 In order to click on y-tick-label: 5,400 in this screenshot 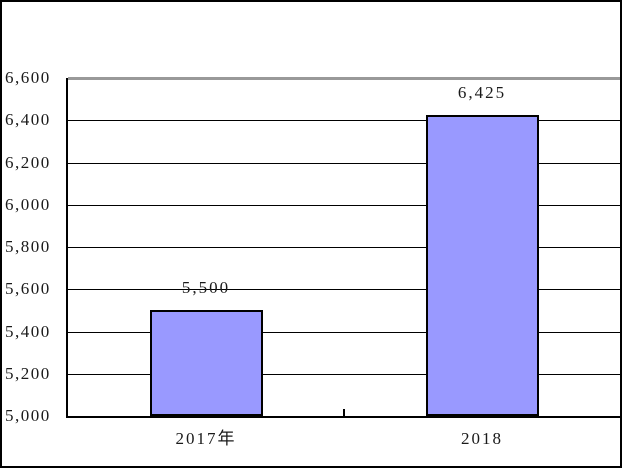, I will do `click(28, 331)`.